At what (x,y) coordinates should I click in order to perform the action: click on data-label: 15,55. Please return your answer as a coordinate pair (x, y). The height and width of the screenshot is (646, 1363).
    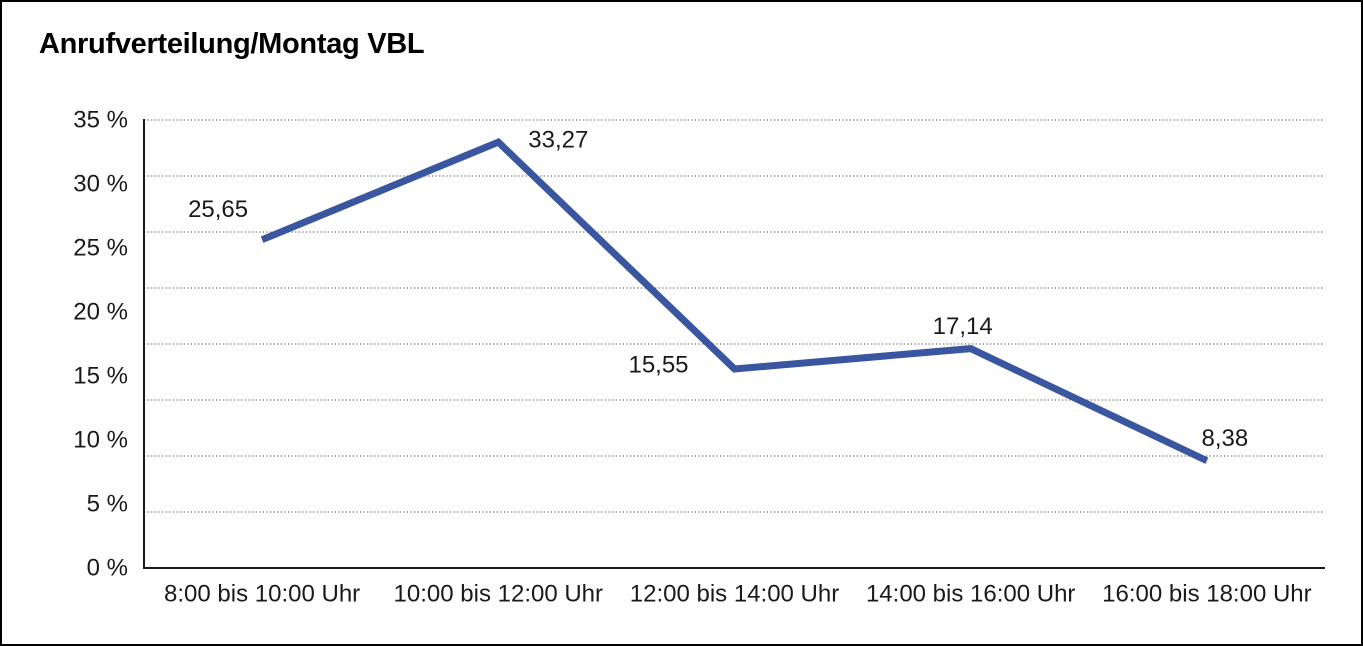
    Looking at the image, I should click on (658, 364).